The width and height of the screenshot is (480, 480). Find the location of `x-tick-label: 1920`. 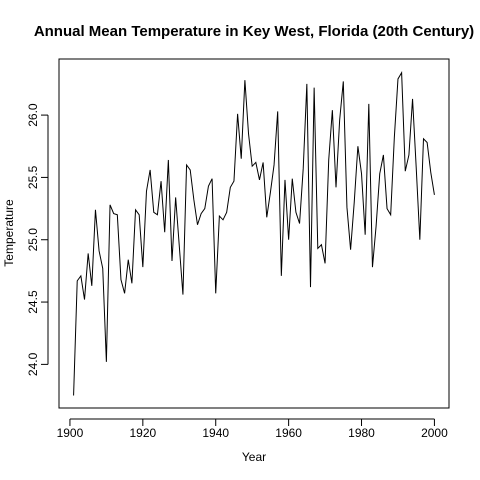

x-tick-label: 1920 is located at coordinates (142, 433).